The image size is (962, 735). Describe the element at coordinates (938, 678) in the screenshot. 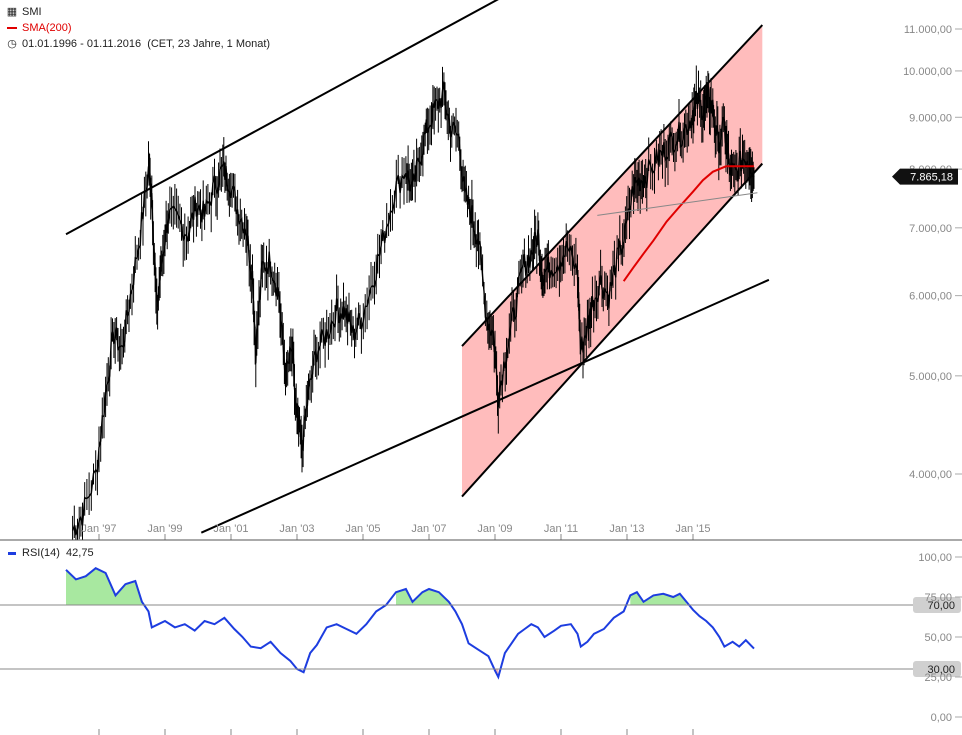

I see `rsi-y-tick-label: 25,00` at that location.